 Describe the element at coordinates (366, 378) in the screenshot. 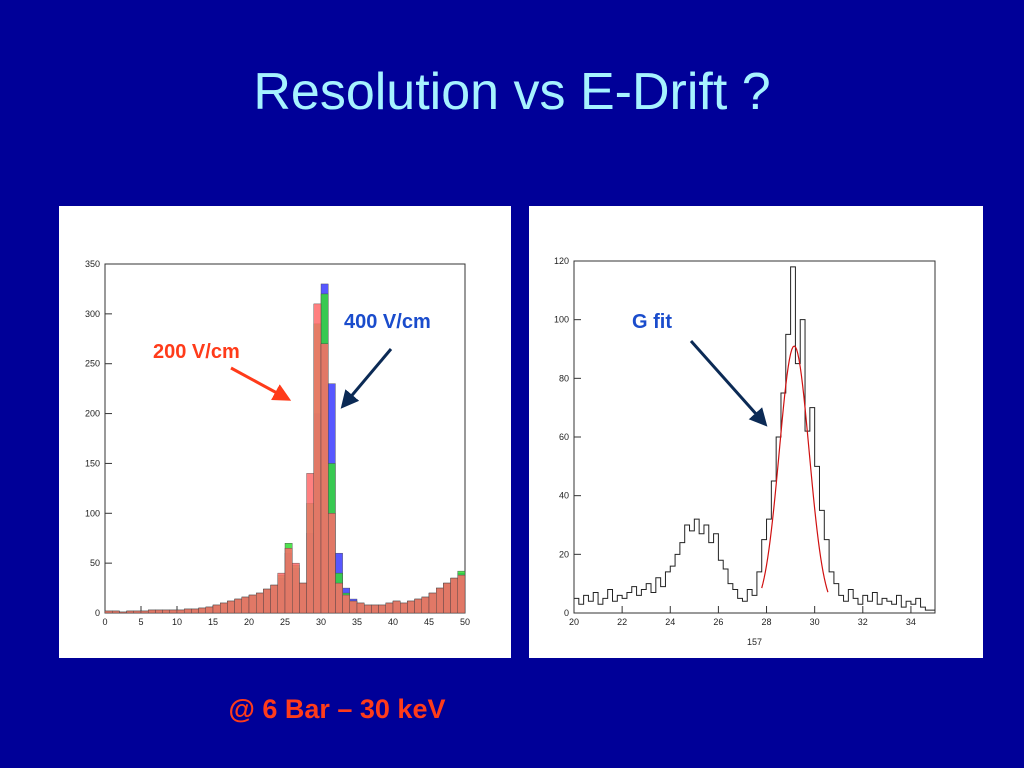

I see `arrow-400-vcm` at that location.